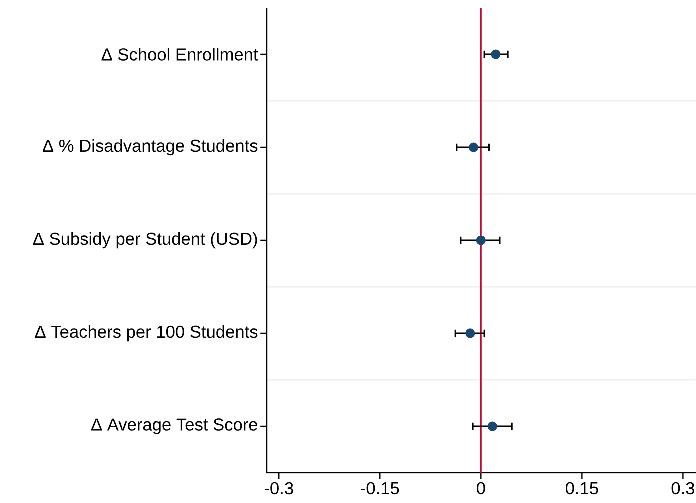 This screenshot has width=696, height=503. What do you see at coordinates (146, 333) in the screenshot?
I see `y-tick-label: Δ Teachers per 100 Students` at bounding box center [146, 333].